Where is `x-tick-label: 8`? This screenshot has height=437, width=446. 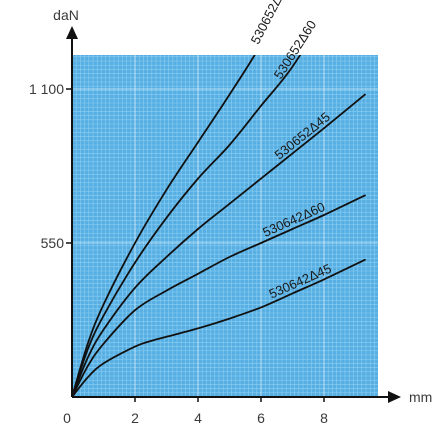
x-tick-label: 8 is located at coordinates (324, 418).